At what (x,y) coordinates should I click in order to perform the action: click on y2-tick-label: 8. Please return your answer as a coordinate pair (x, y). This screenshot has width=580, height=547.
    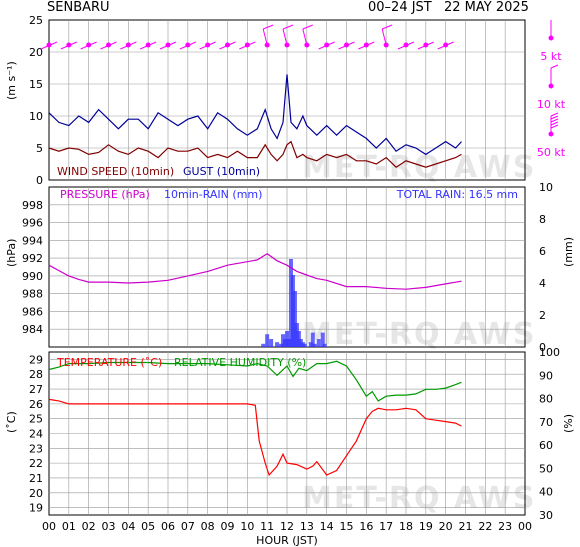
    Looking at the image, I should click on (542, 219).